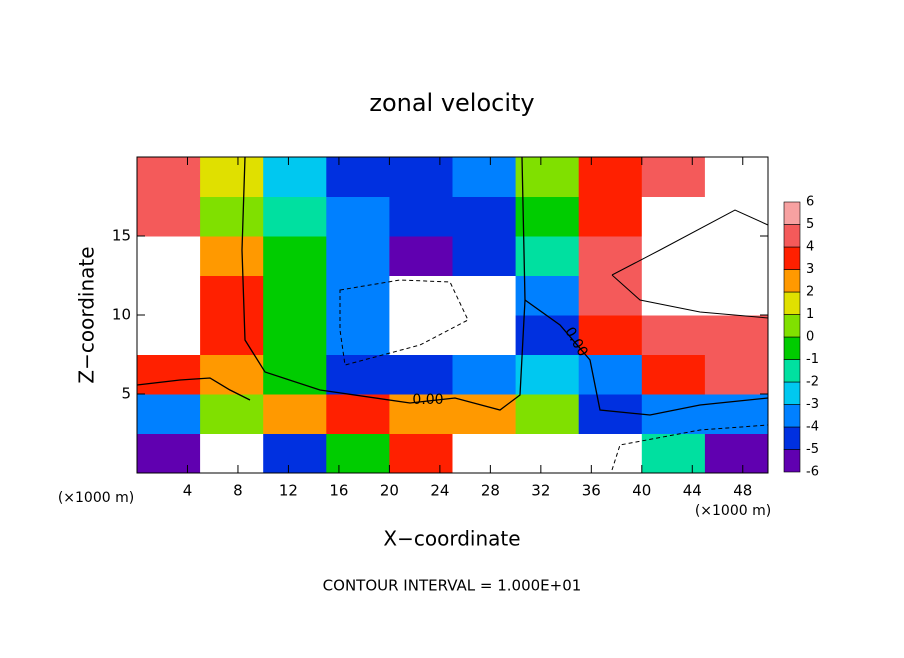 The image size is (904, 658). What do you see at coordinates (540, 491) in the screenshot?
I see `x-tick-label: 32` at bounding box center [540, 491].